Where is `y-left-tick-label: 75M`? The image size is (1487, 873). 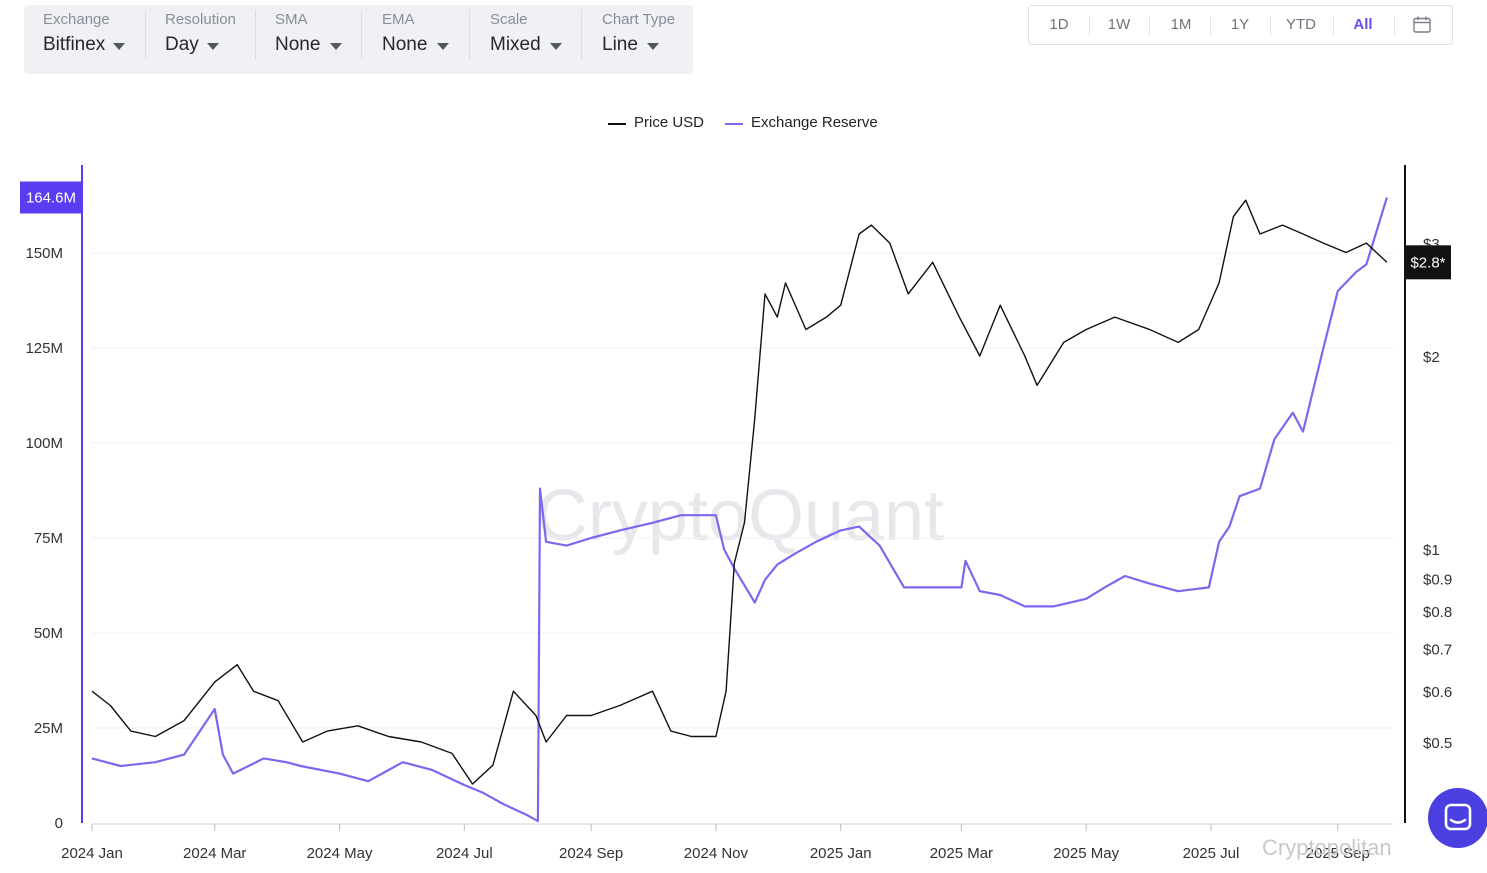 y-left-tick-label: 75M is located at coordinates (48, 538).